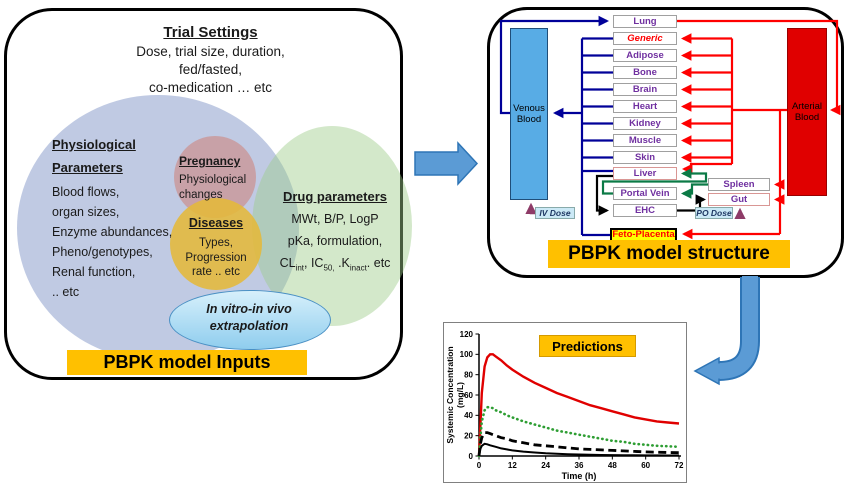  I want to click on svg-text: 80, so click(468, 374).